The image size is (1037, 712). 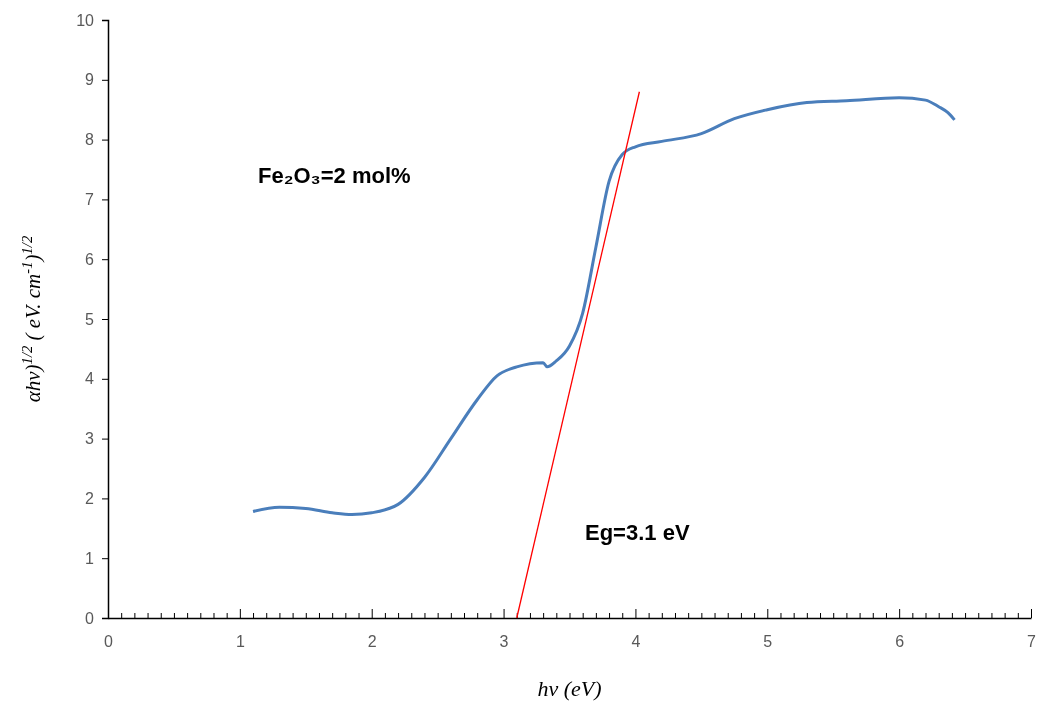 What do you see at coordinates (90, 379) in the screenshot?
I see `y-tick-label: 4` at bounding box center [90, 379].